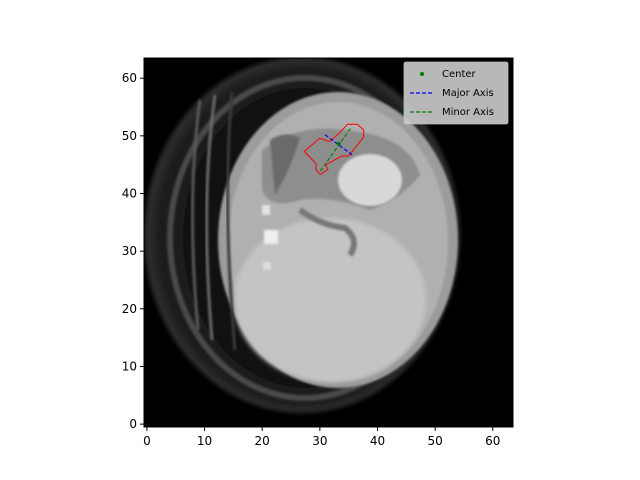 The height and width of the screenshot is (480, 640). I want to click on x-axis: 0 10 20 30 40 50 60, so click(321, 437).